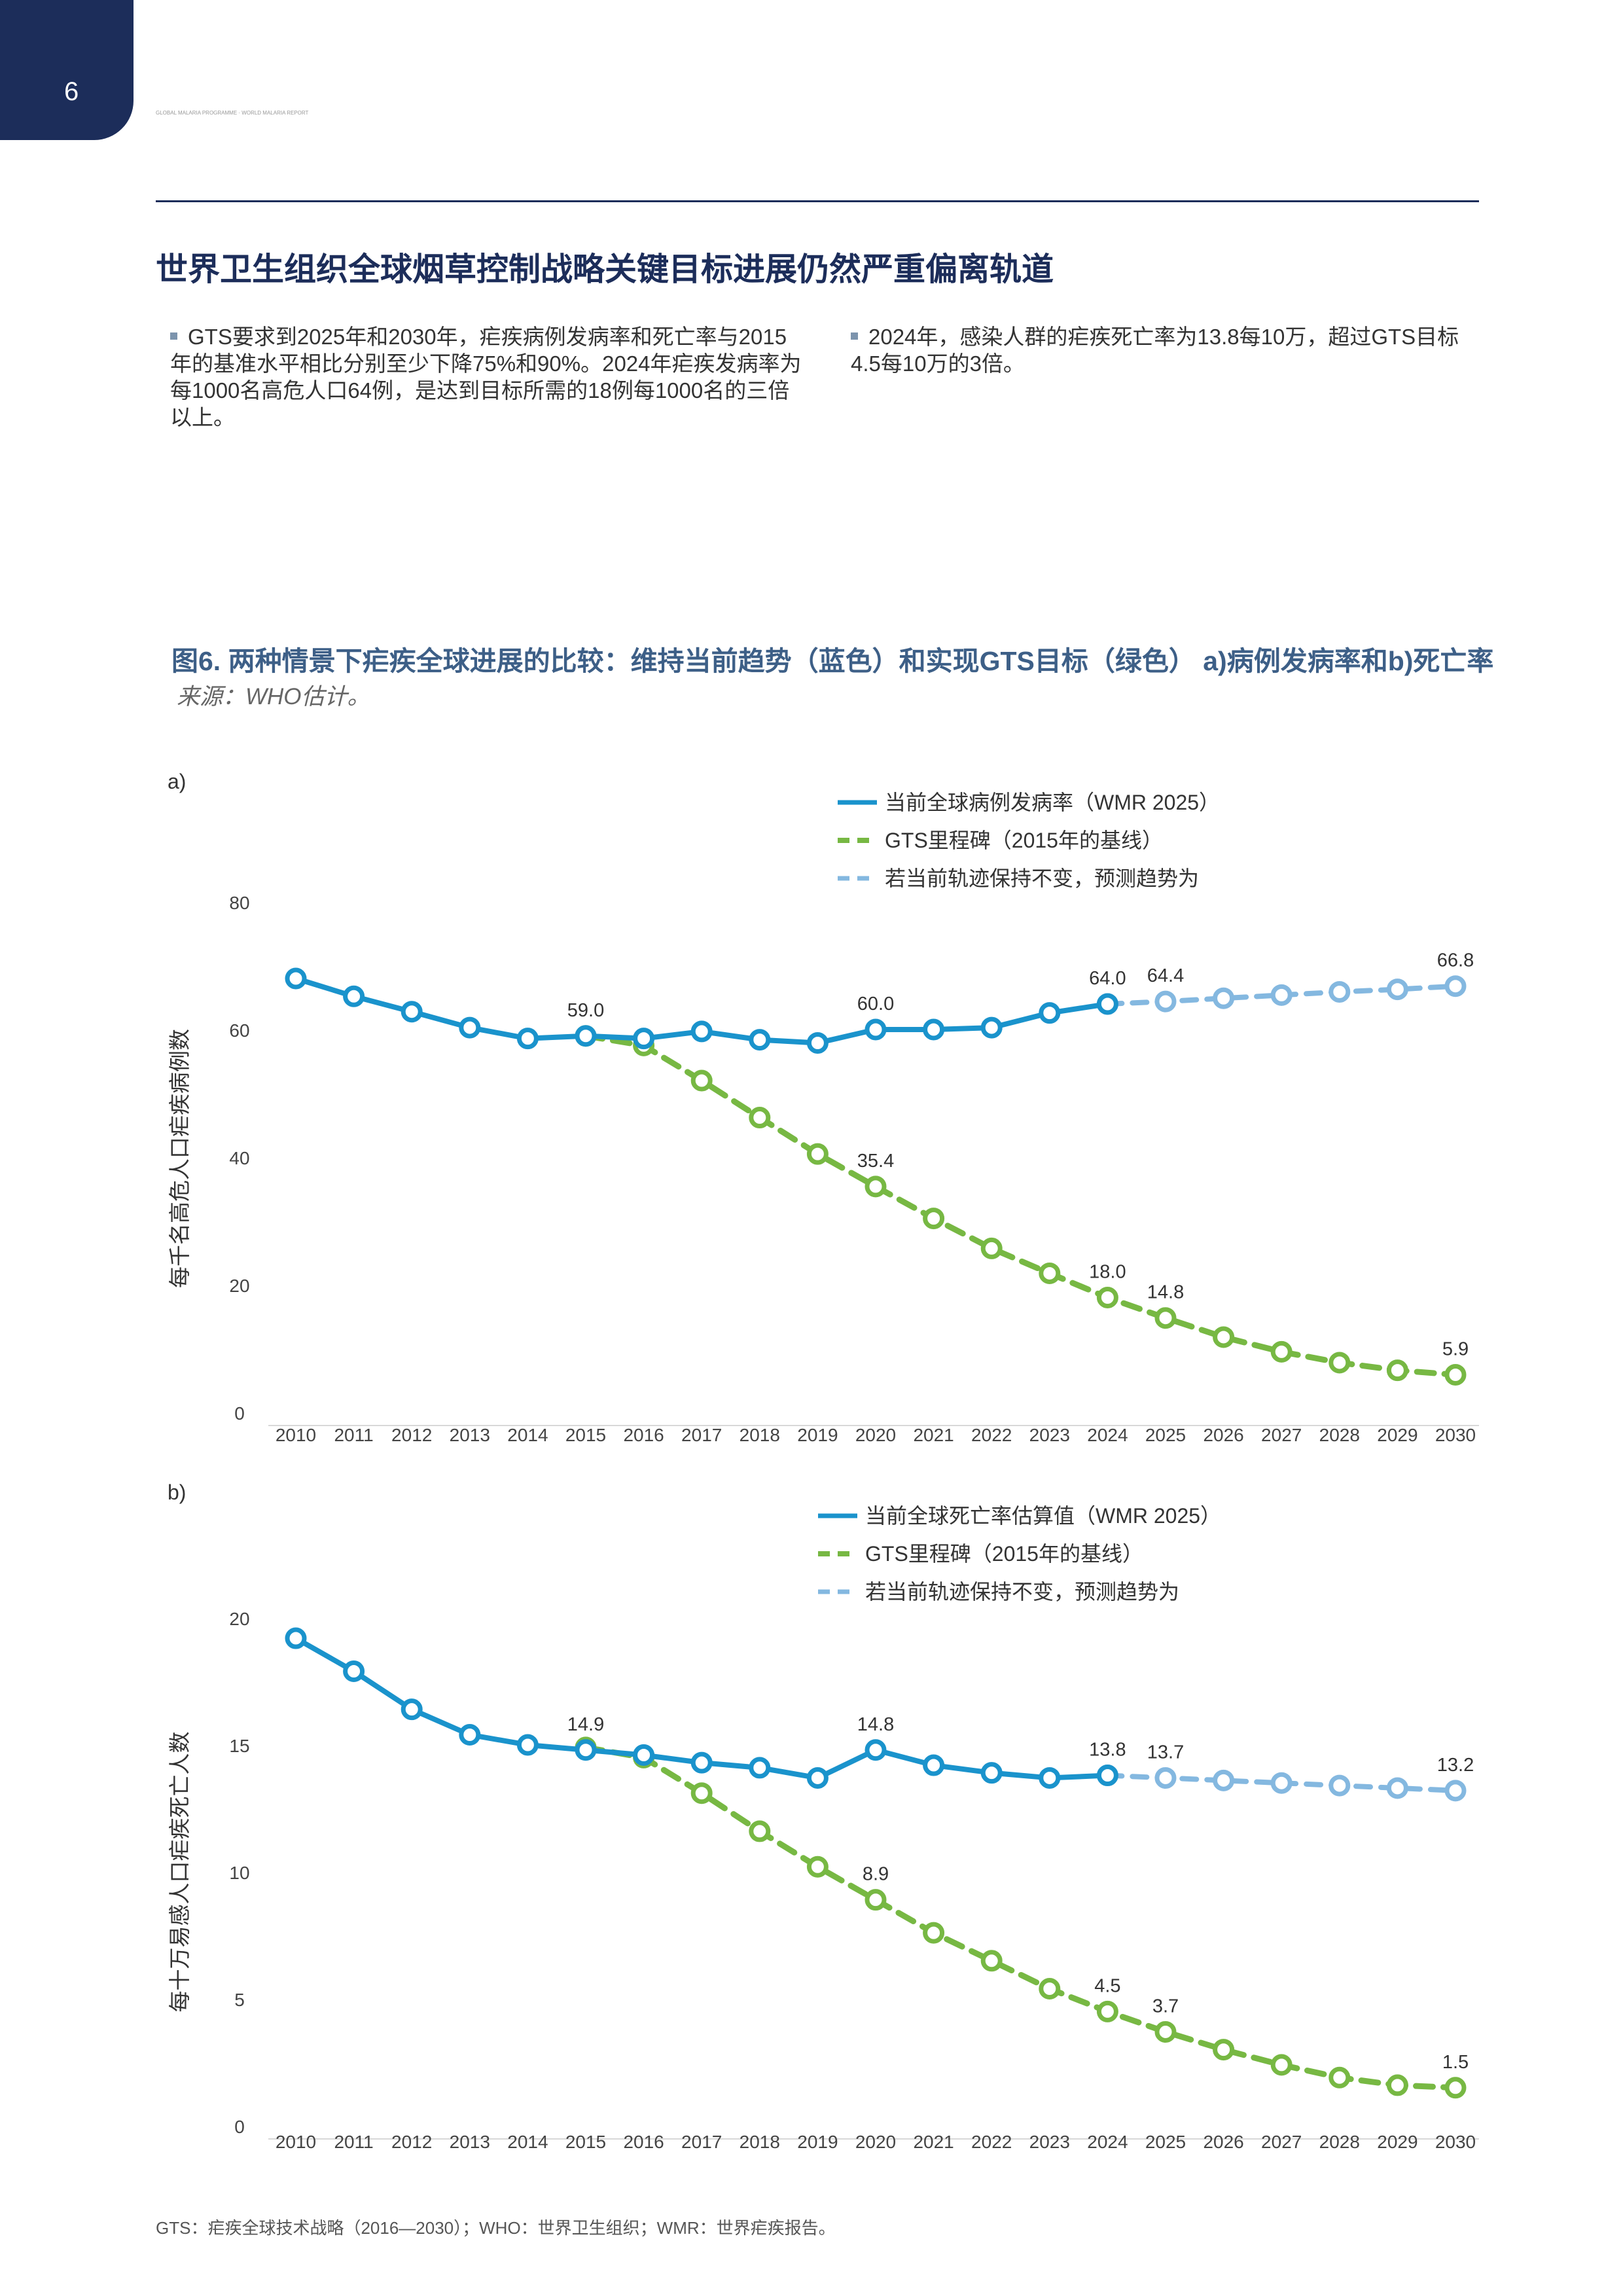 This screenshot has width=1623, height=2296. I want to click on data-label-gts: 1.5, so click(1455, 2062).